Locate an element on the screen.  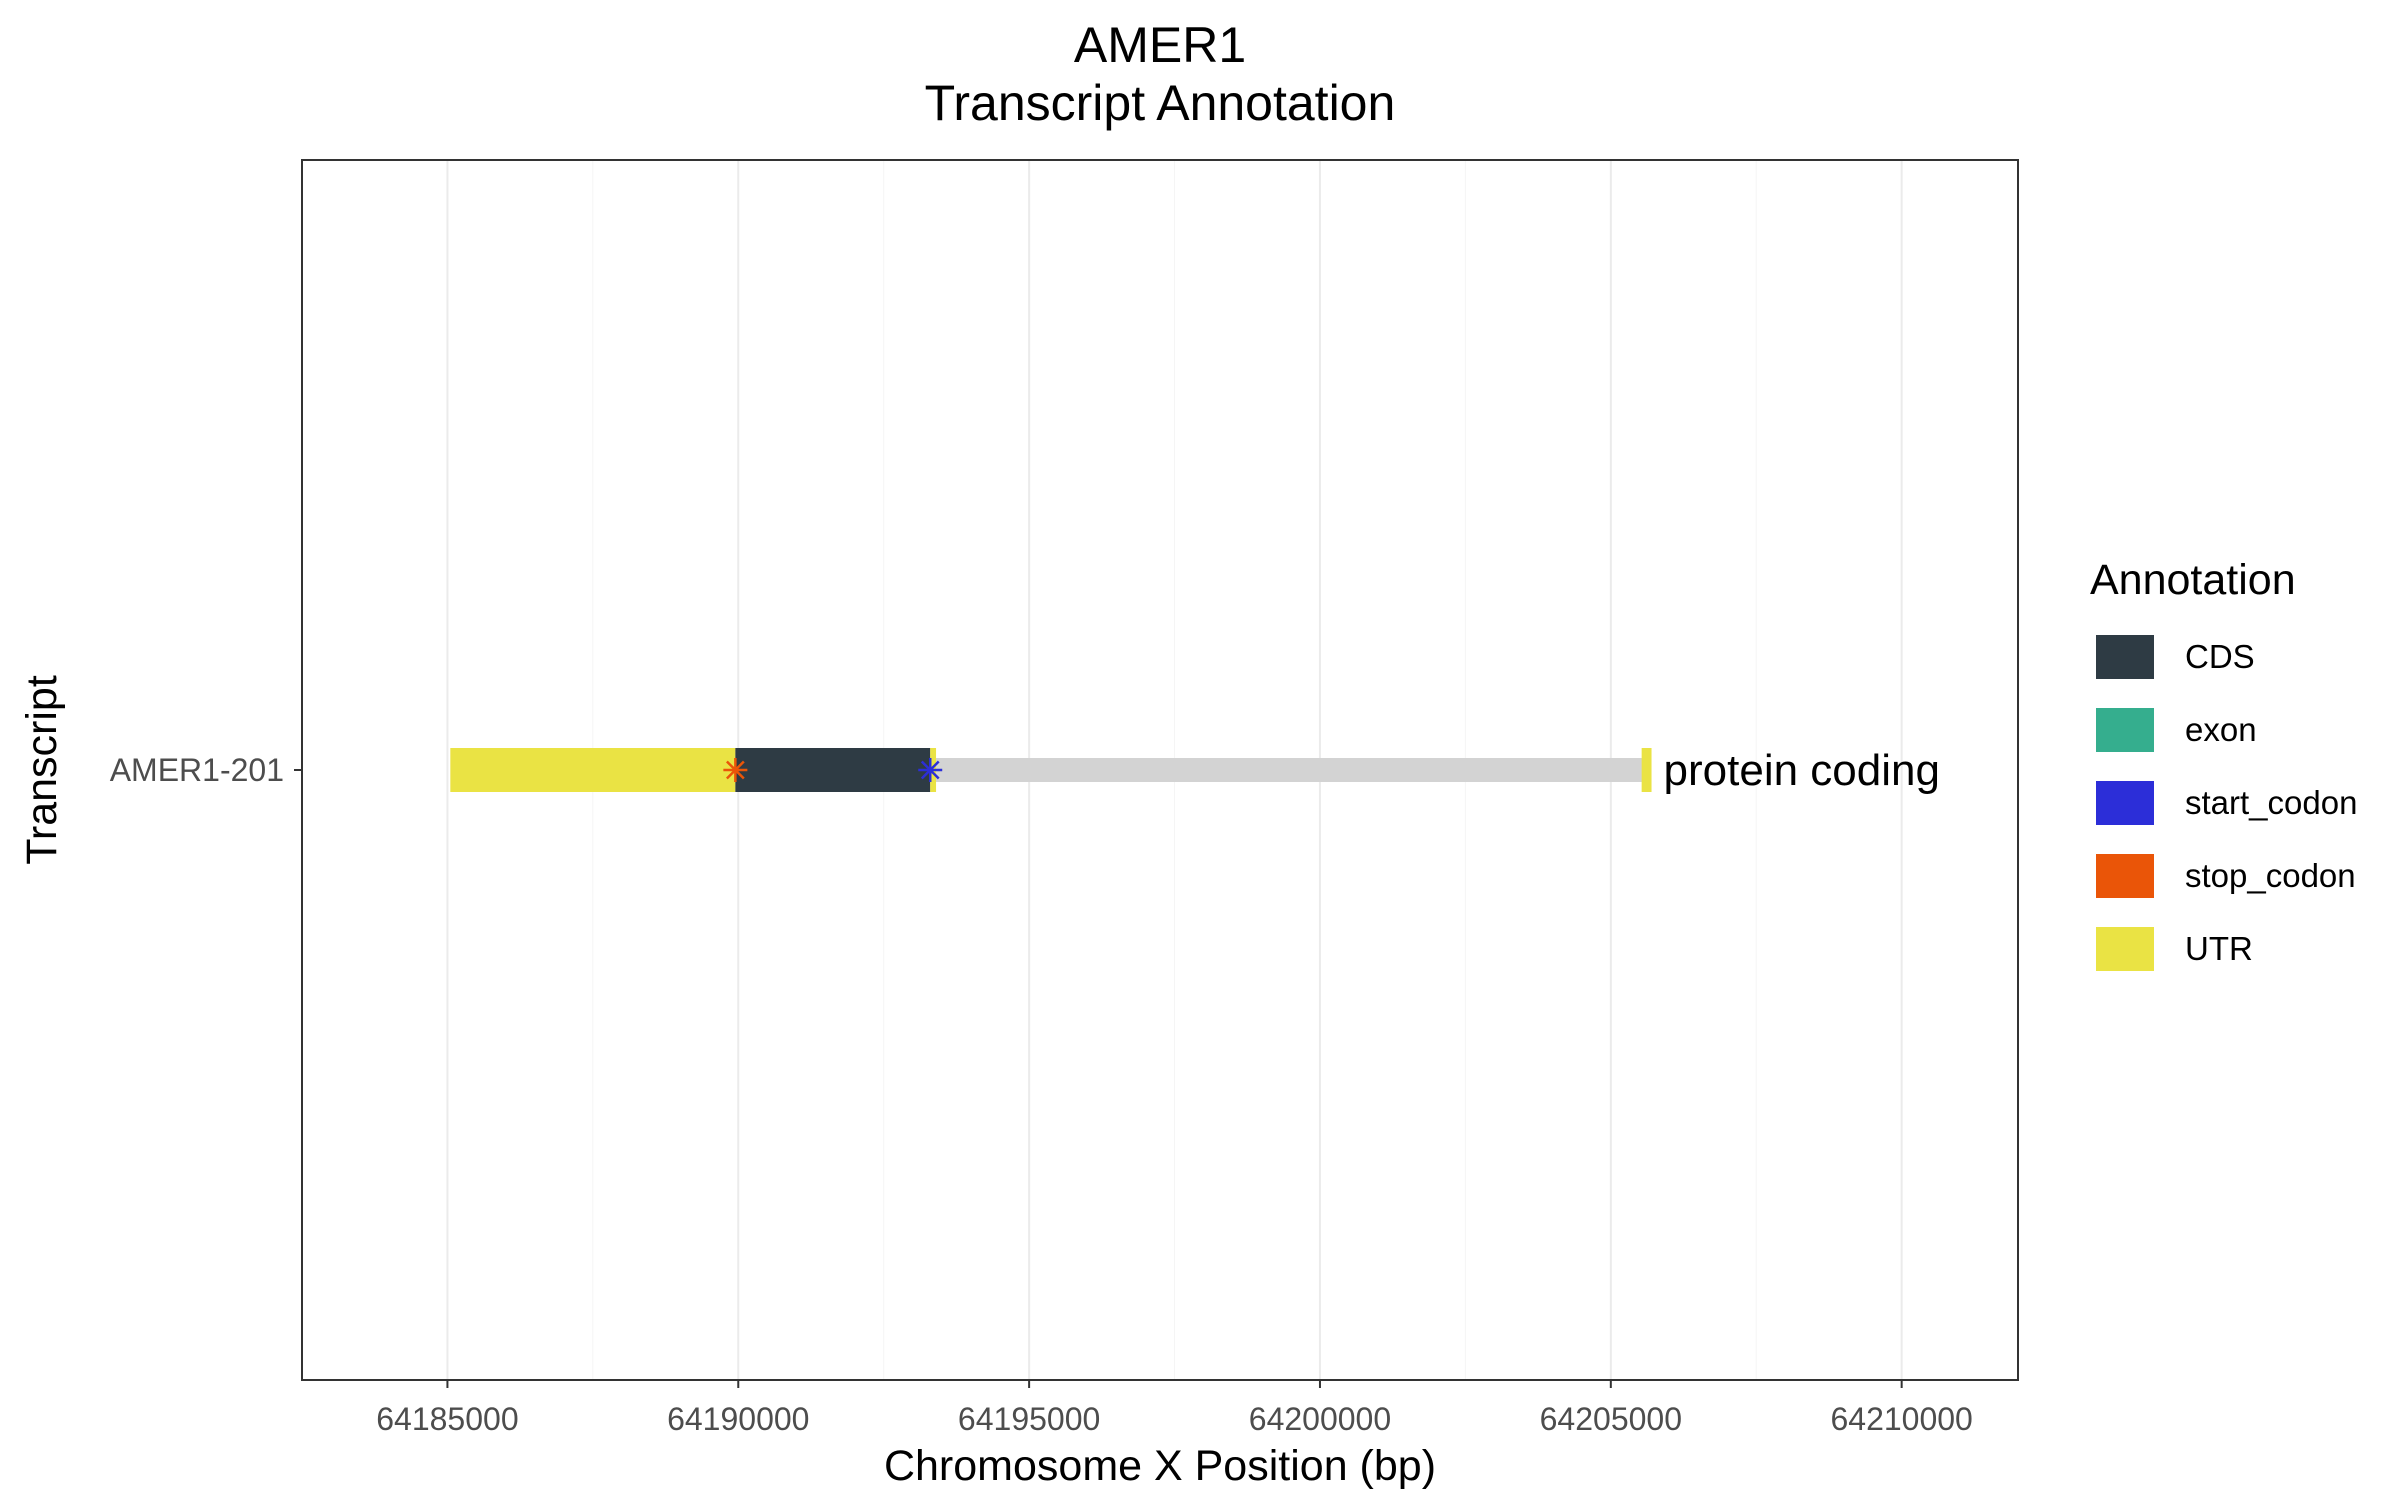
y-tick-label: AMER1-201 is located at coordinates (197, 770).